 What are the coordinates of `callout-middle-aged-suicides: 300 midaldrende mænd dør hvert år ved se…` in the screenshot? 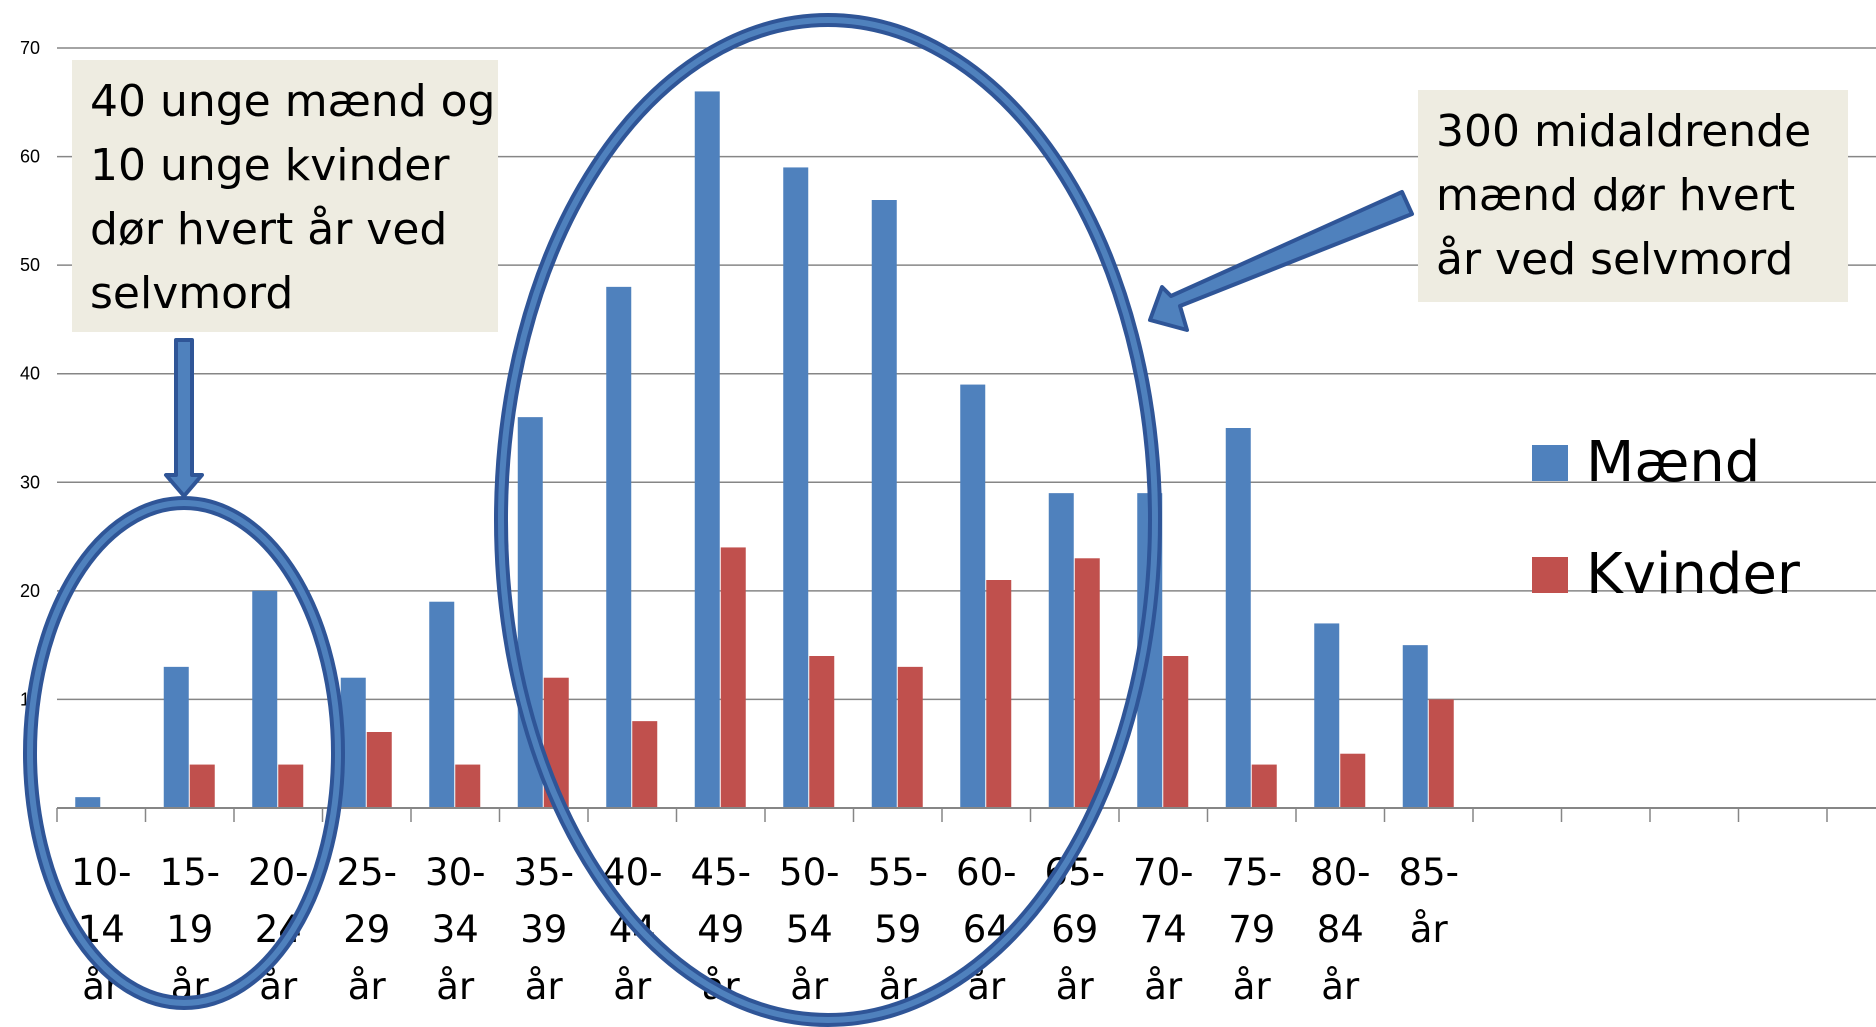 It's located at (1633, 196).